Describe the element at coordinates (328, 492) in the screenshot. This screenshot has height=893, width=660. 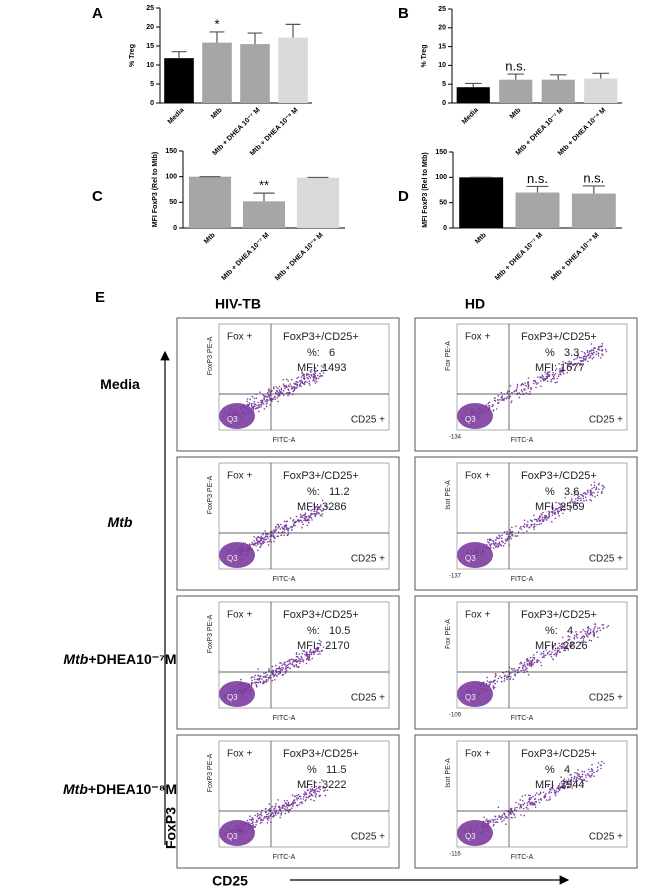
I see `percent-label: %: 11.2` at that location.